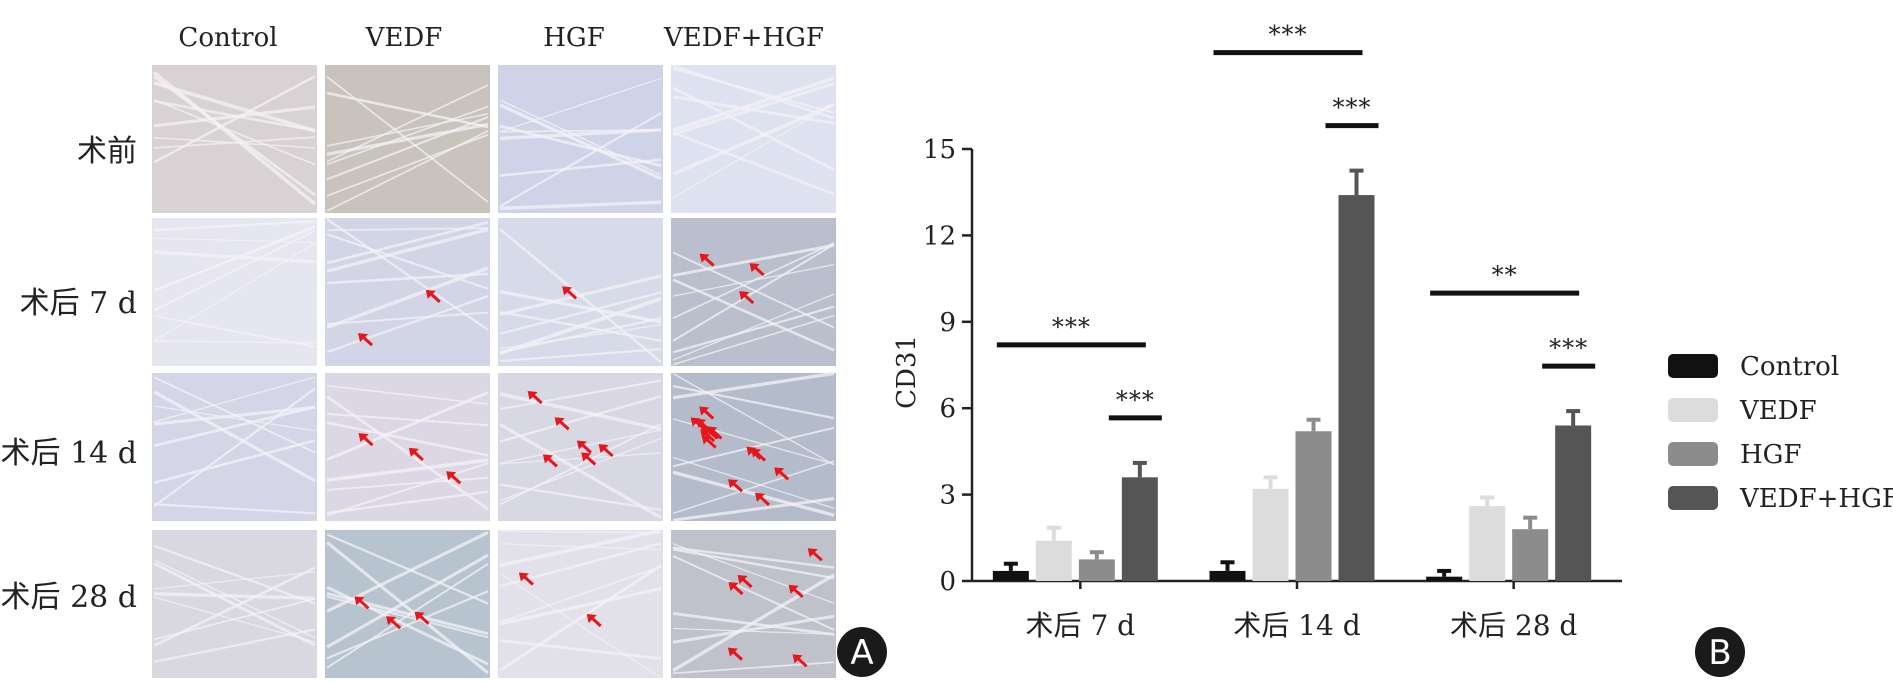 This screenshot has width=1893, height=681. I want to click on x-tick-label: 术后 7 d, so click(1081, 625).